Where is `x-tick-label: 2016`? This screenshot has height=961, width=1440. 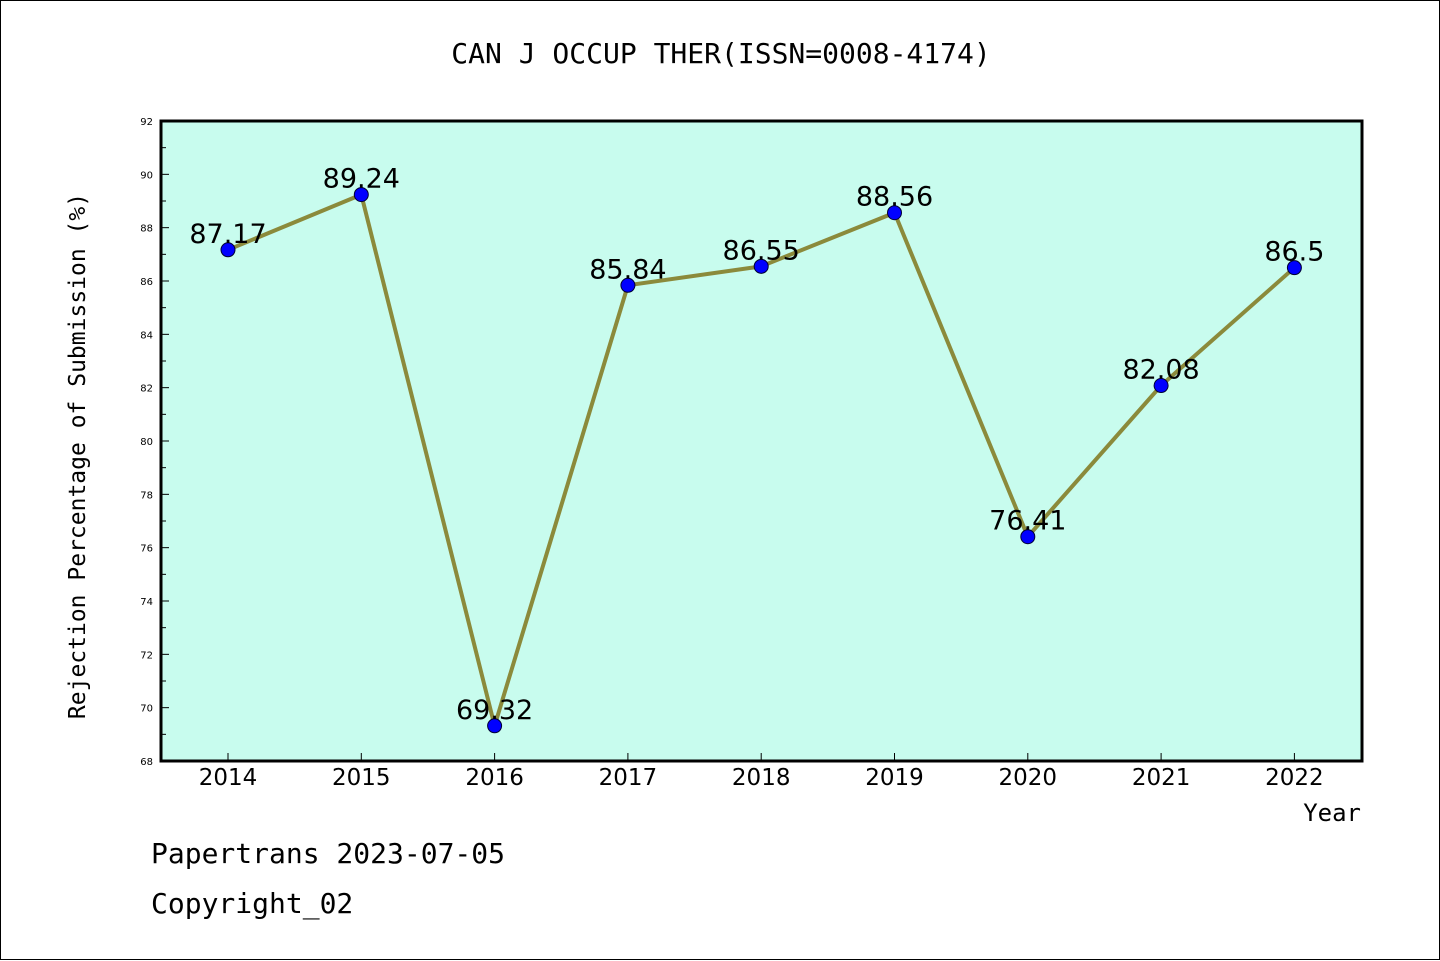
x-tick-label: 2016 is located at coordinates (494, 778).